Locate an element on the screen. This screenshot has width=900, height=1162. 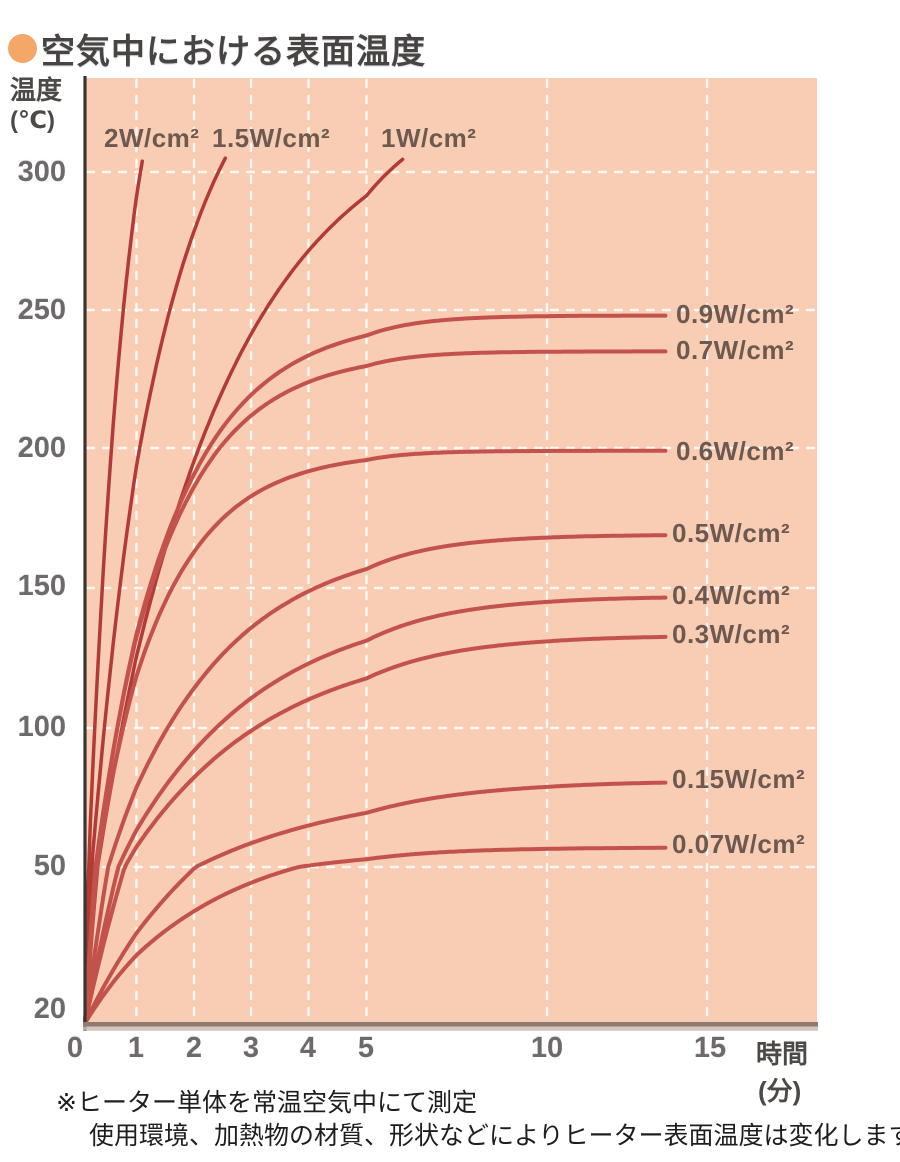
y-axis-unit: (℃) is located at coordinates (33, 120).